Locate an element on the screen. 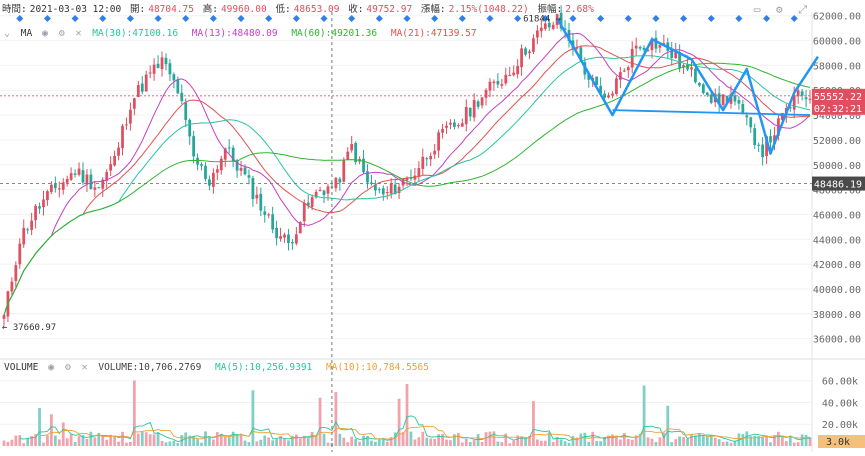  collapse-icon: ⌄ is located at coordinates (7, 33).